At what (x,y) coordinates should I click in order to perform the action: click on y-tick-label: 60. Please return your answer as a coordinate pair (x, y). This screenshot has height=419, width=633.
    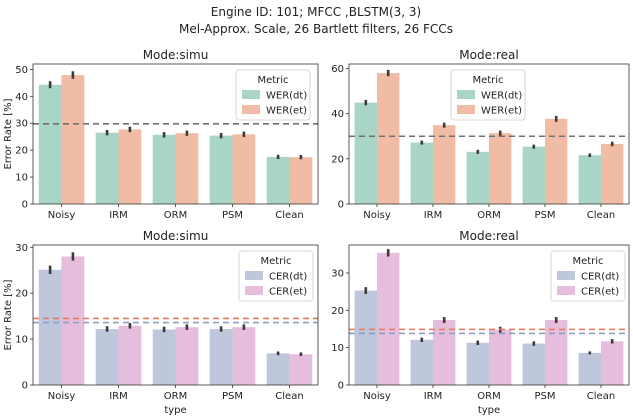
    Looking at the image, I should click on (337, 69).